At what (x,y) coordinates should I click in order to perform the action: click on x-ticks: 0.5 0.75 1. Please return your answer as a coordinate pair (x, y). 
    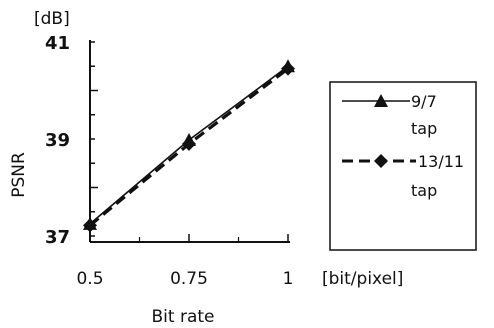
    Looking at the image, I should click on (184, 261).